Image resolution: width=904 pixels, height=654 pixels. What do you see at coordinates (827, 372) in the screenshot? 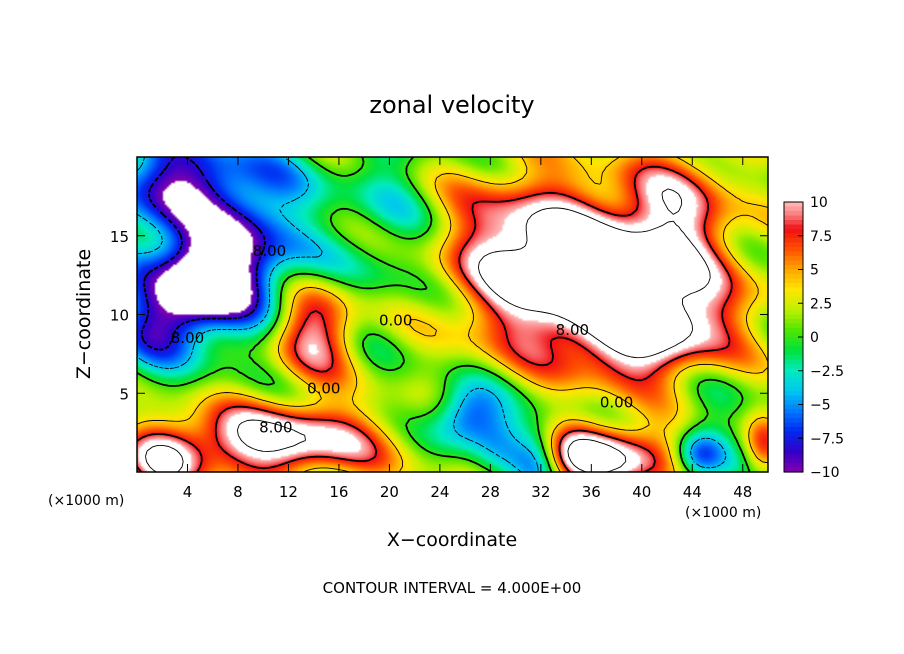
I see `colorbar-tick-label: −2.5` at bounding box center [827, 372].